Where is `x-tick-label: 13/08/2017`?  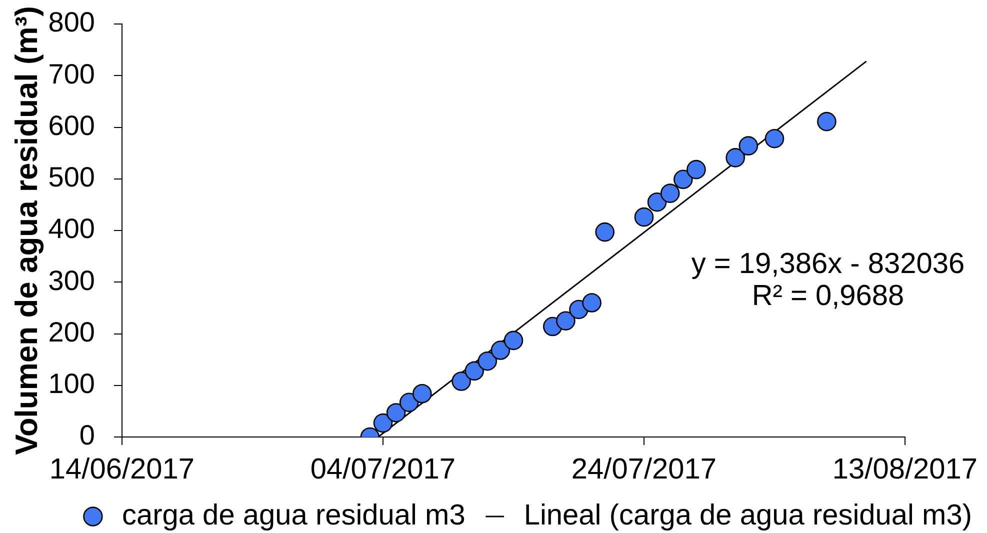
x-tick-label: 13/08/2017 is located at coordinates (905, 469).